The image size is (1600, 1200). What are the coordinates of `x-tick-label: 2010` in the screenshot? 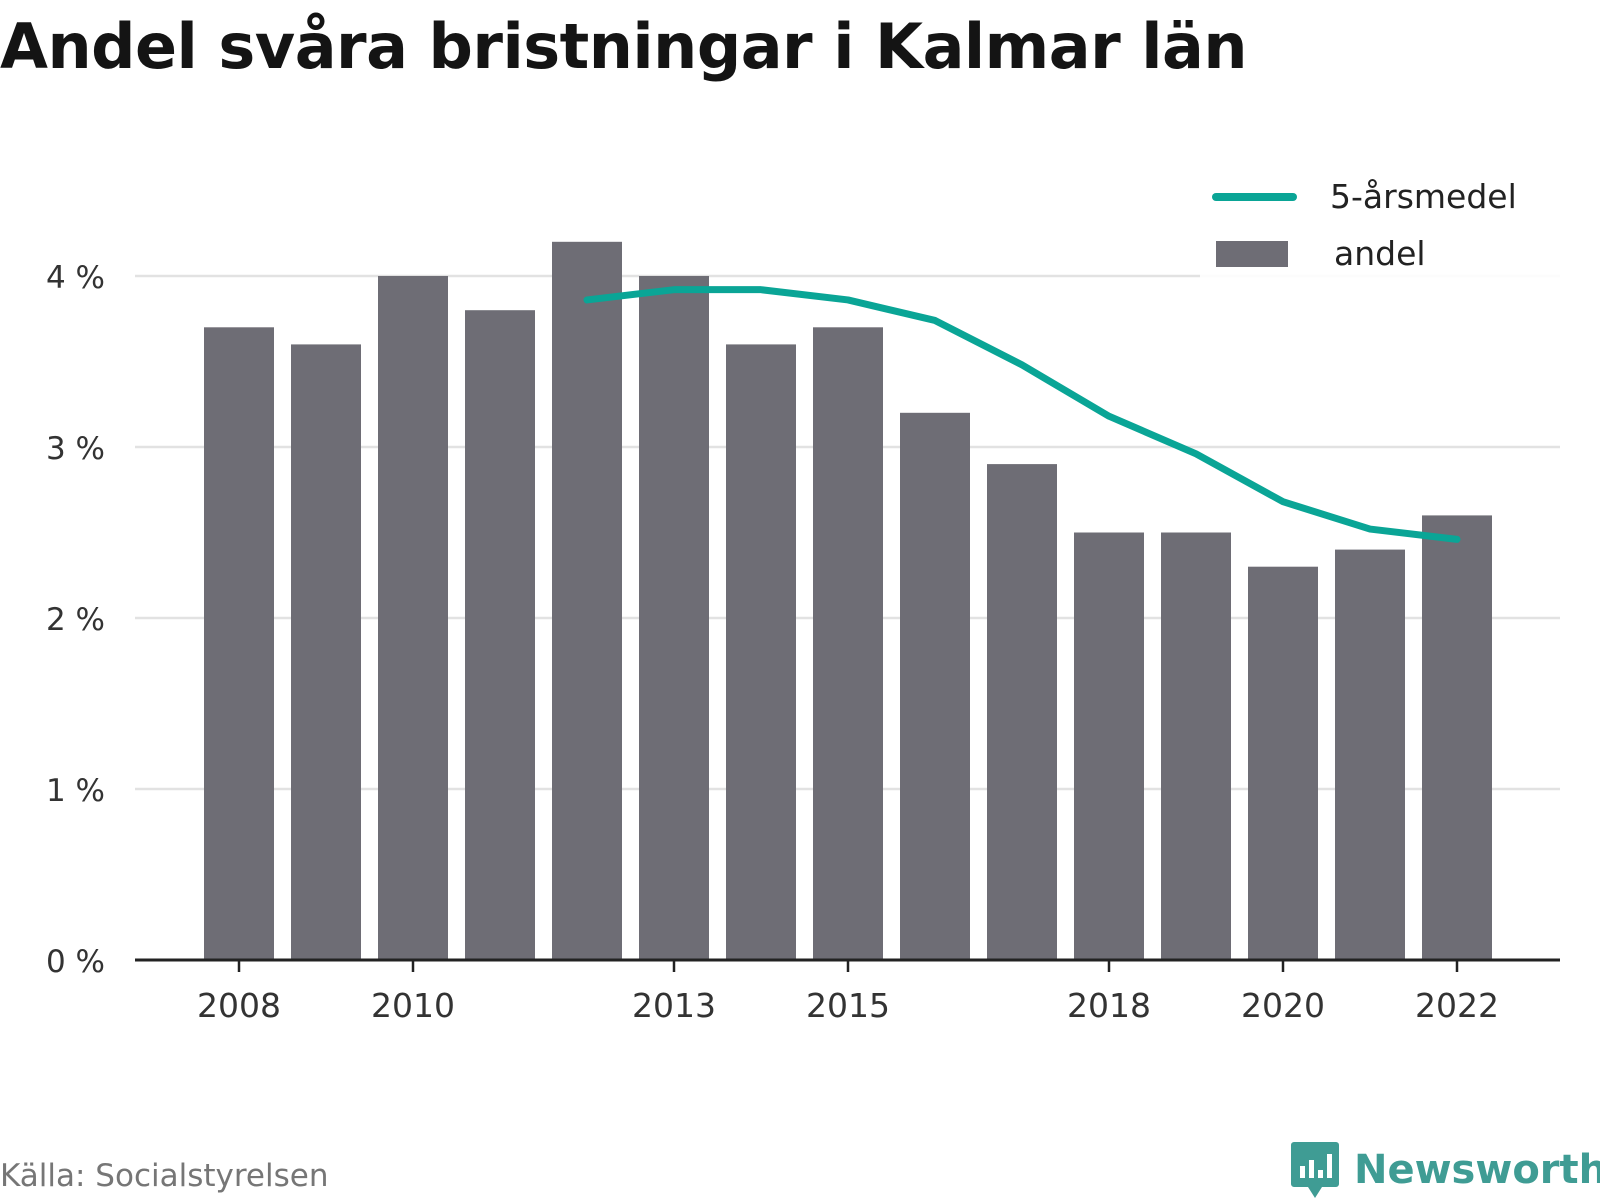 It's located at (413, 1005).